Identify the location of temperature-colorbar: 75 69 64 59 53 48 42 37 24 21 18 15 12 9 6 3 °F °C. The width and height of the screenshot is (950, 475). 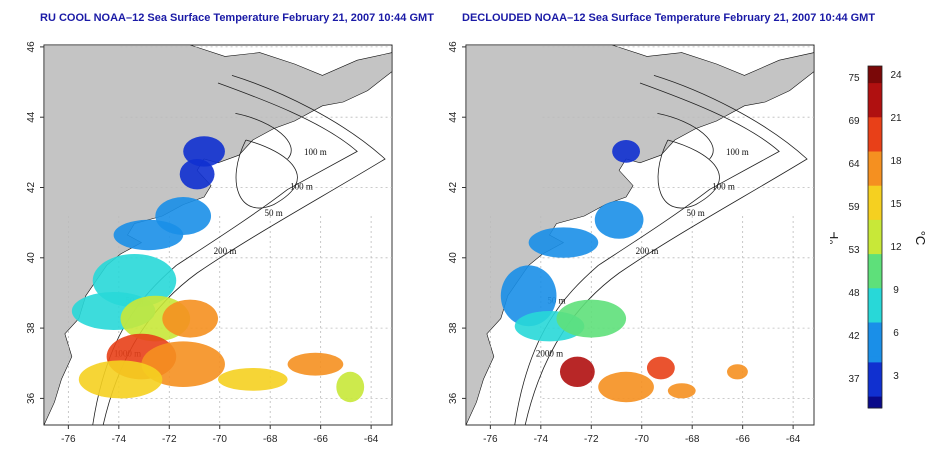
(879, 237).